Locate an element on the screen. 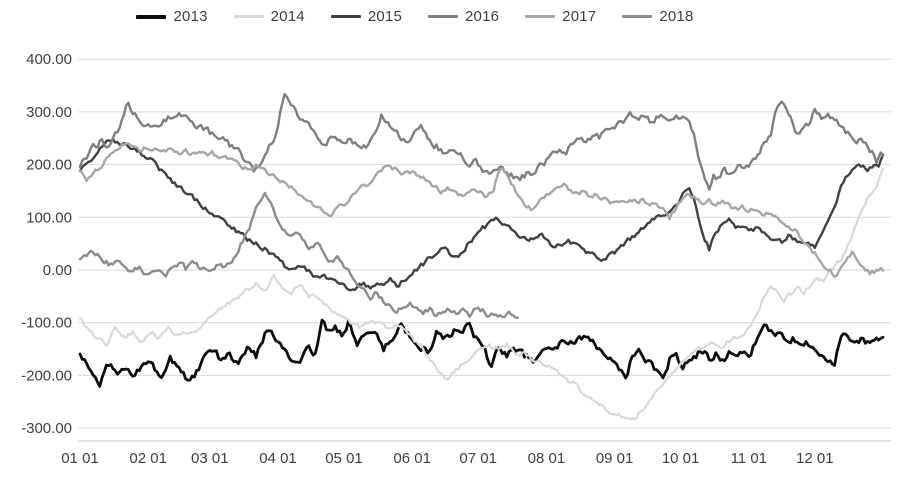 The image size is (900, 482). x-axis-tick-label: 11 01 is located at coordinates (749, 458).